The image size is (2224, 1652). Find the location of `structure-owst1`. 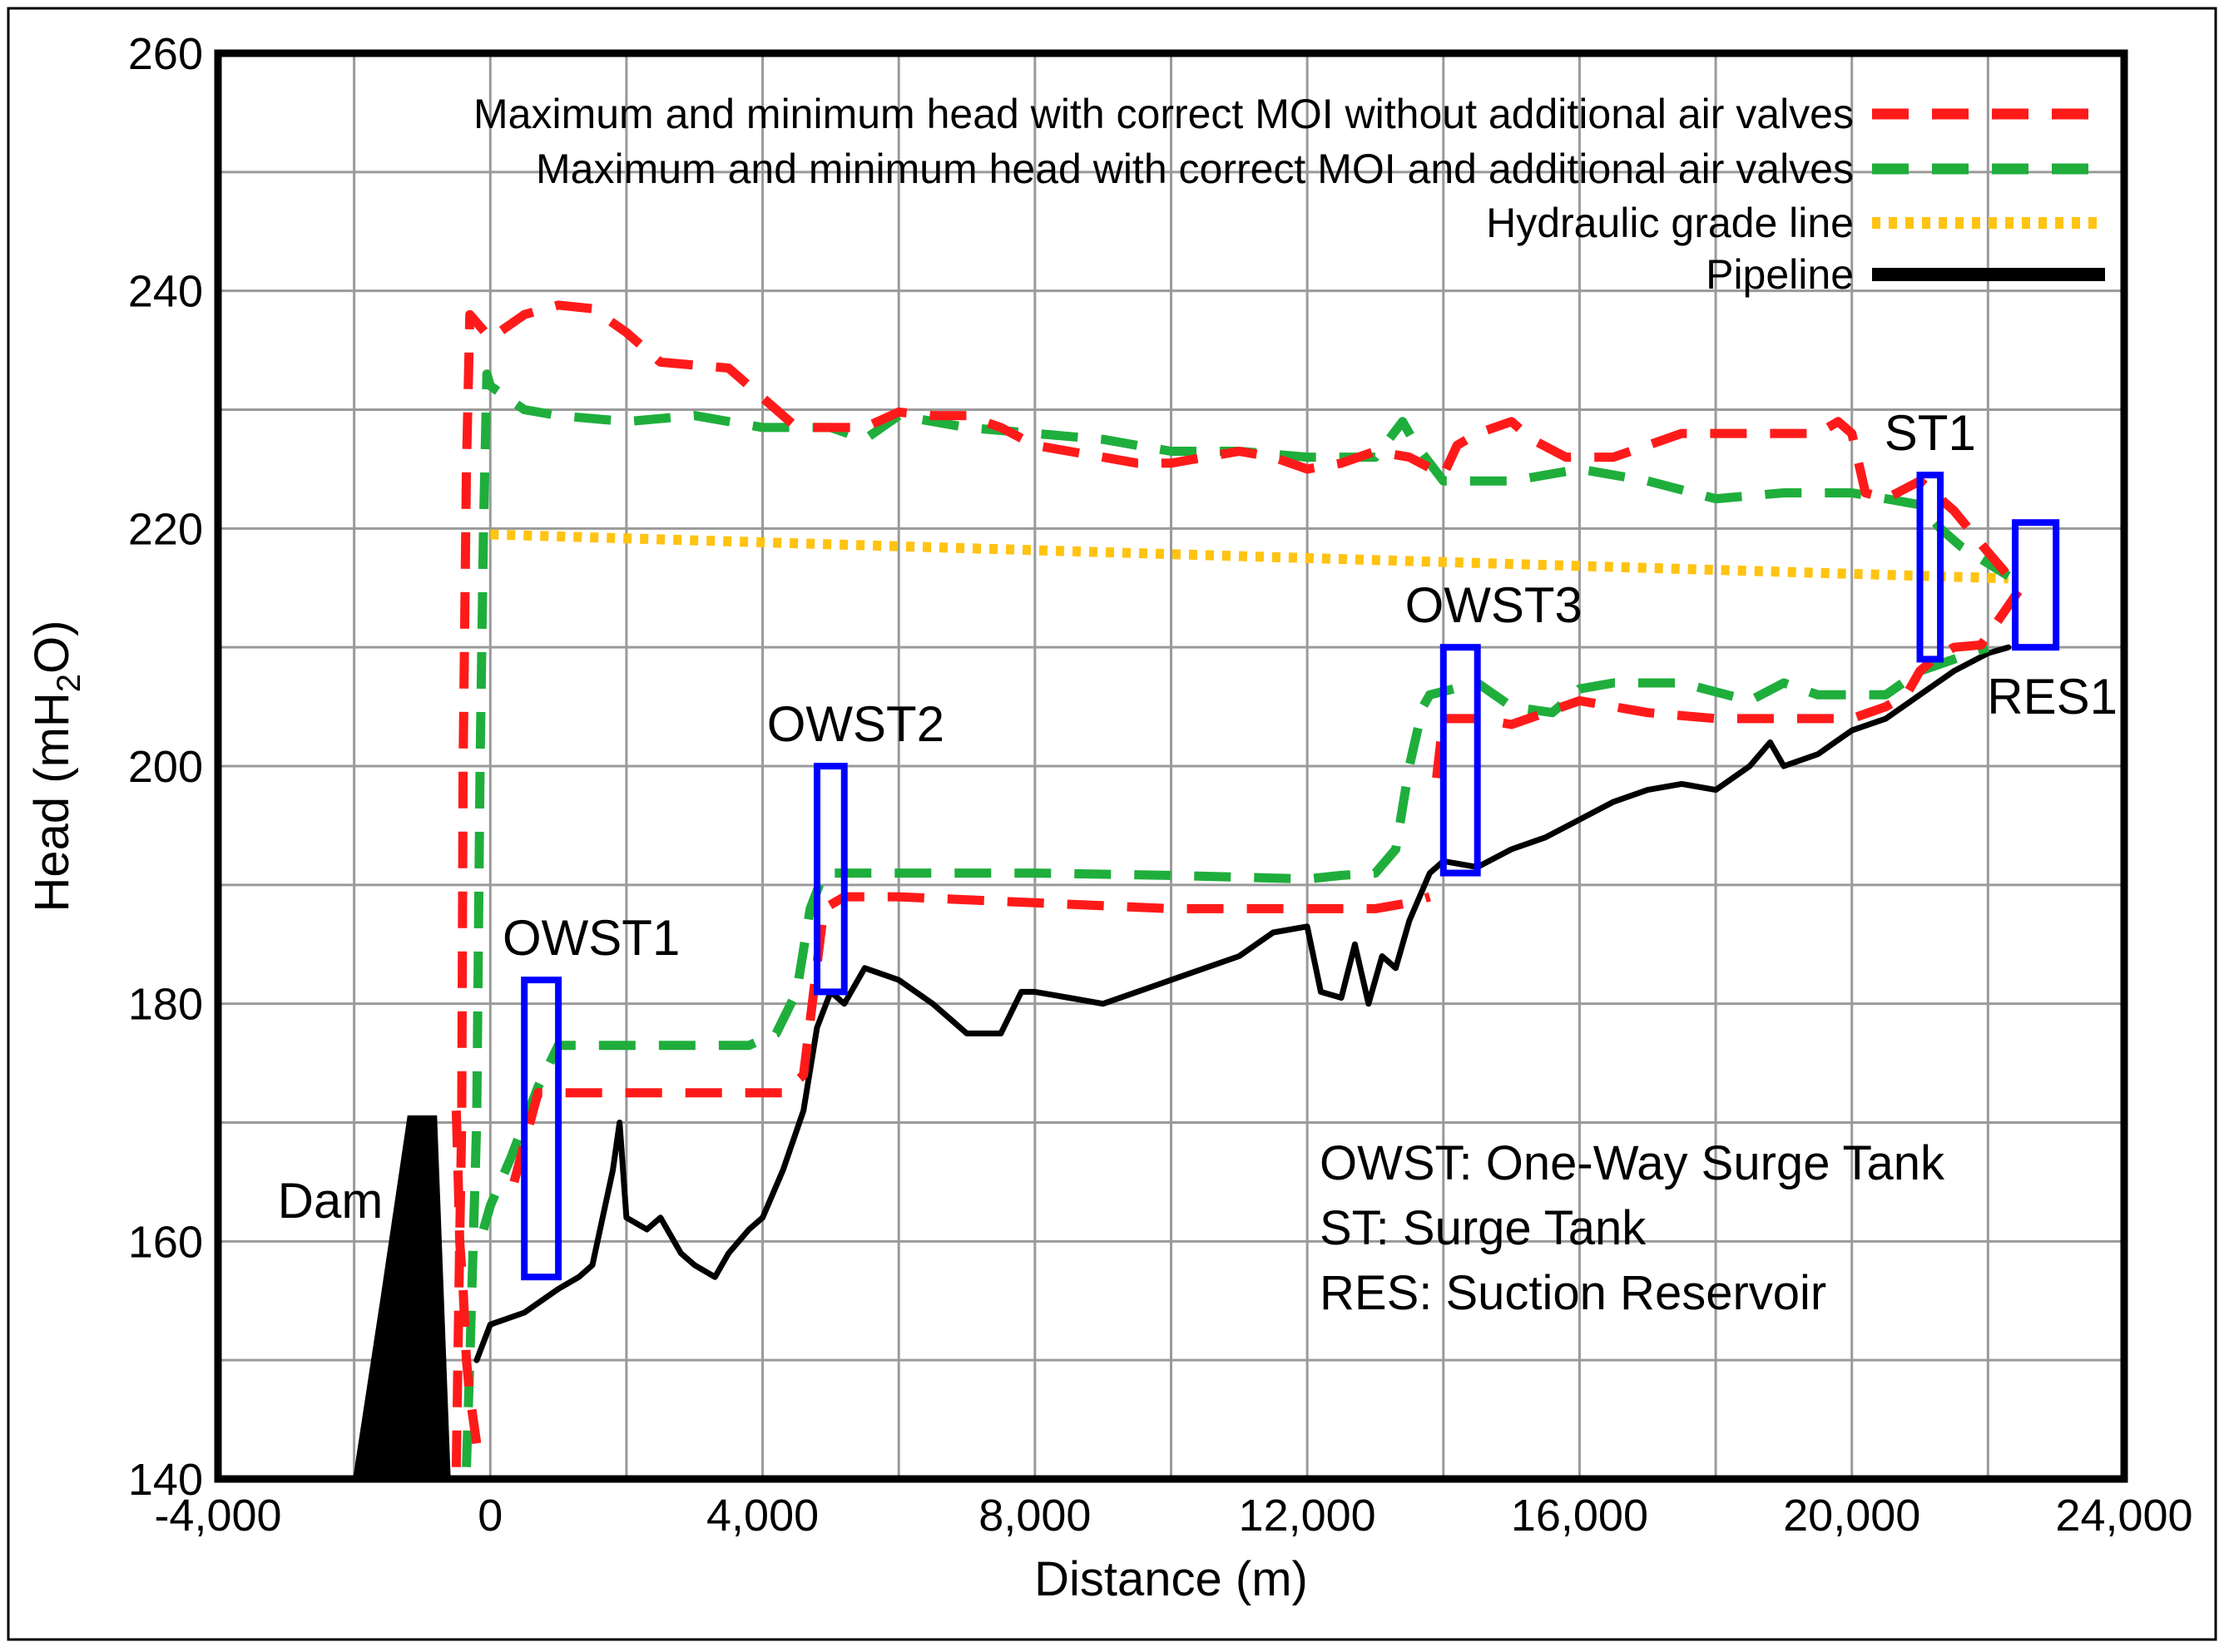

structure-owst1 is located at coordinates (541, 1129).